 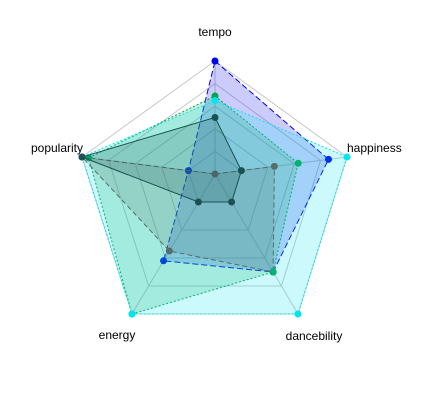 What do you see at coordinates (89, 158) in the screenshot?
I see `series-3-point-popularity` at bounding box center [89, 158].